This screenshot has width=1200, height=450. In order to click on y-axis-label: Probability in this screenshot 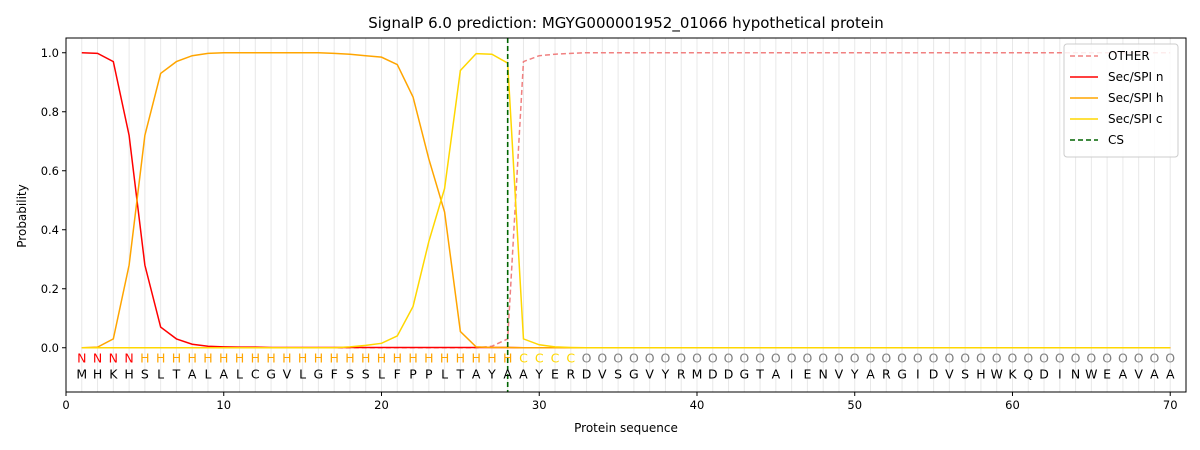, I will do `click(22, 215)`.